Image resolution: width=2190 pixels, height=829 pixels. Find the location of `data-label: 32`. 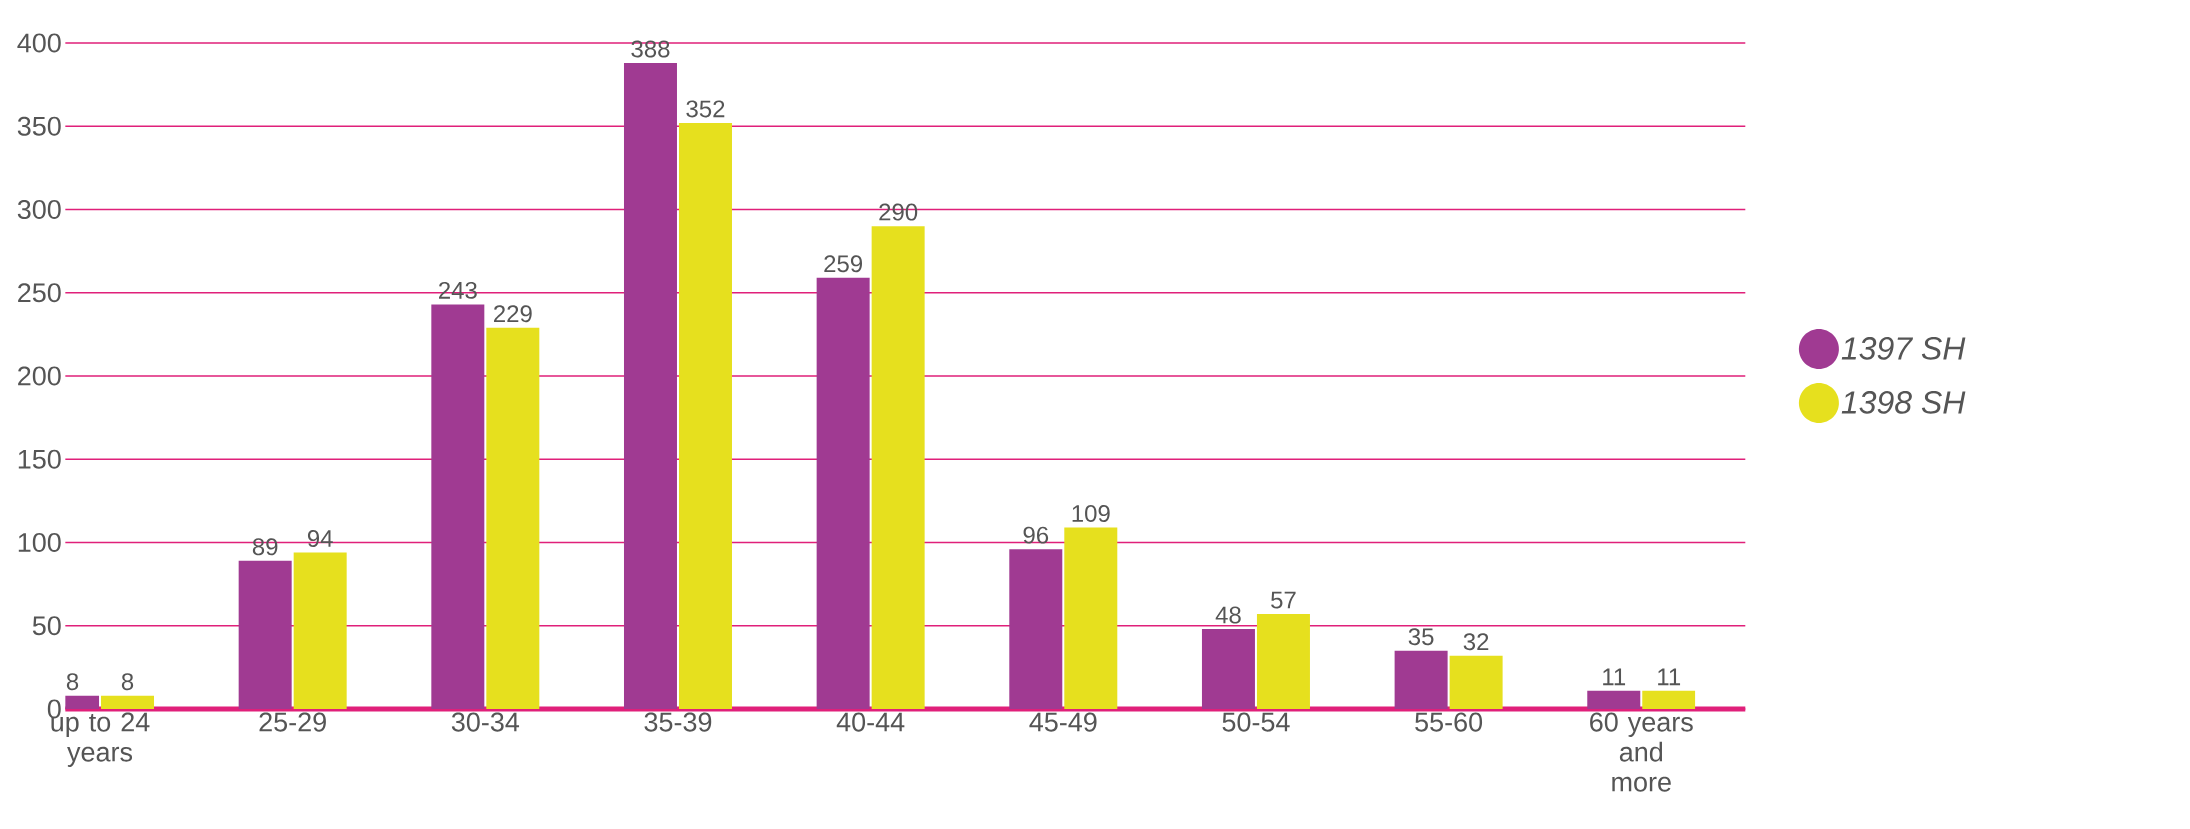

data-label: 32 is located at coordinates (1476, 642).